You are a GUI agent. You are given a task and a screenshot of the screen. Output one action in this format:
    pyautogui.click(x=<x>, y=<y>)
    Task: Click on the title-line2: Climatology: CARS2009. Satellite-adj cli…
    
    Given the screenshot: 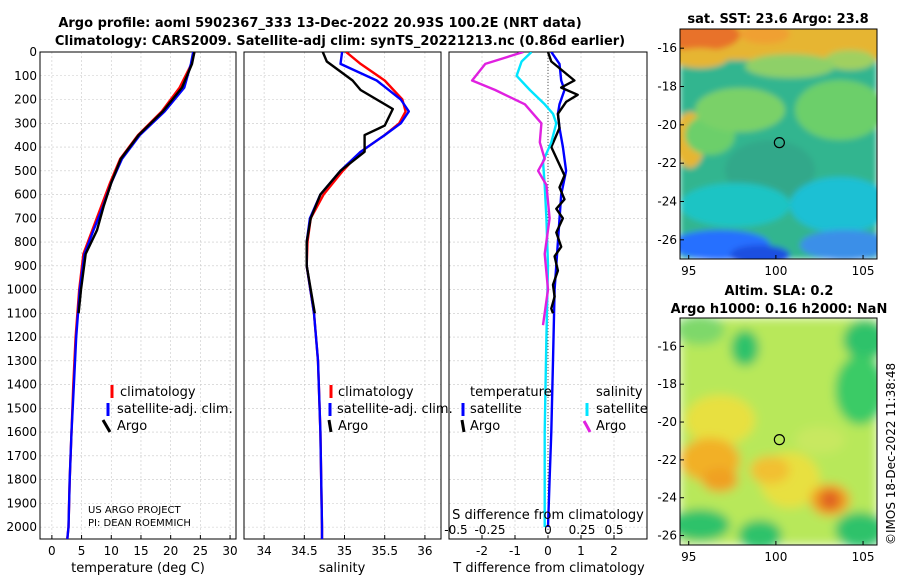 What is the action you would take?
    pyautogui.click(x=340, y=41)
    